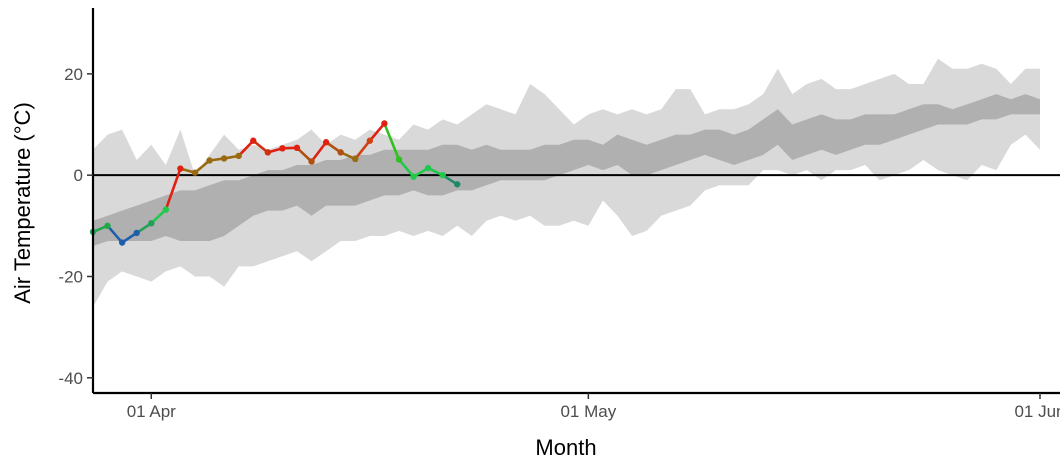 This screenshot has width=1060, height=466. What do you see at coordinates (565, 447) in the screenshot?
I see `x-axis-title: Month` at bounding box center [565, 447].